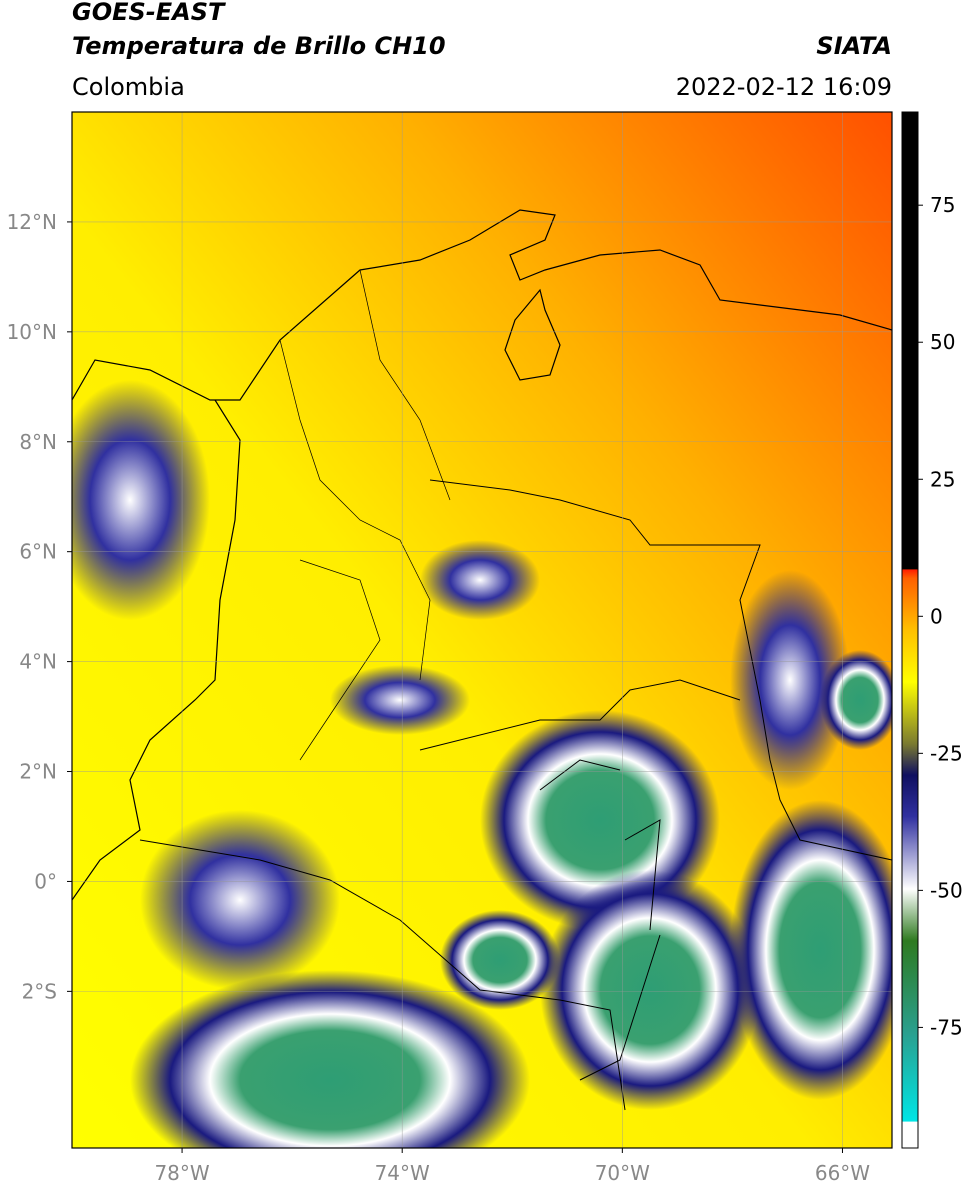 This screenshot has width=966, height=1190. What do you see at coordinates (38, 442) in the screenshot?
I see `lat-label: 8°N` at bounding box center [38, 442].